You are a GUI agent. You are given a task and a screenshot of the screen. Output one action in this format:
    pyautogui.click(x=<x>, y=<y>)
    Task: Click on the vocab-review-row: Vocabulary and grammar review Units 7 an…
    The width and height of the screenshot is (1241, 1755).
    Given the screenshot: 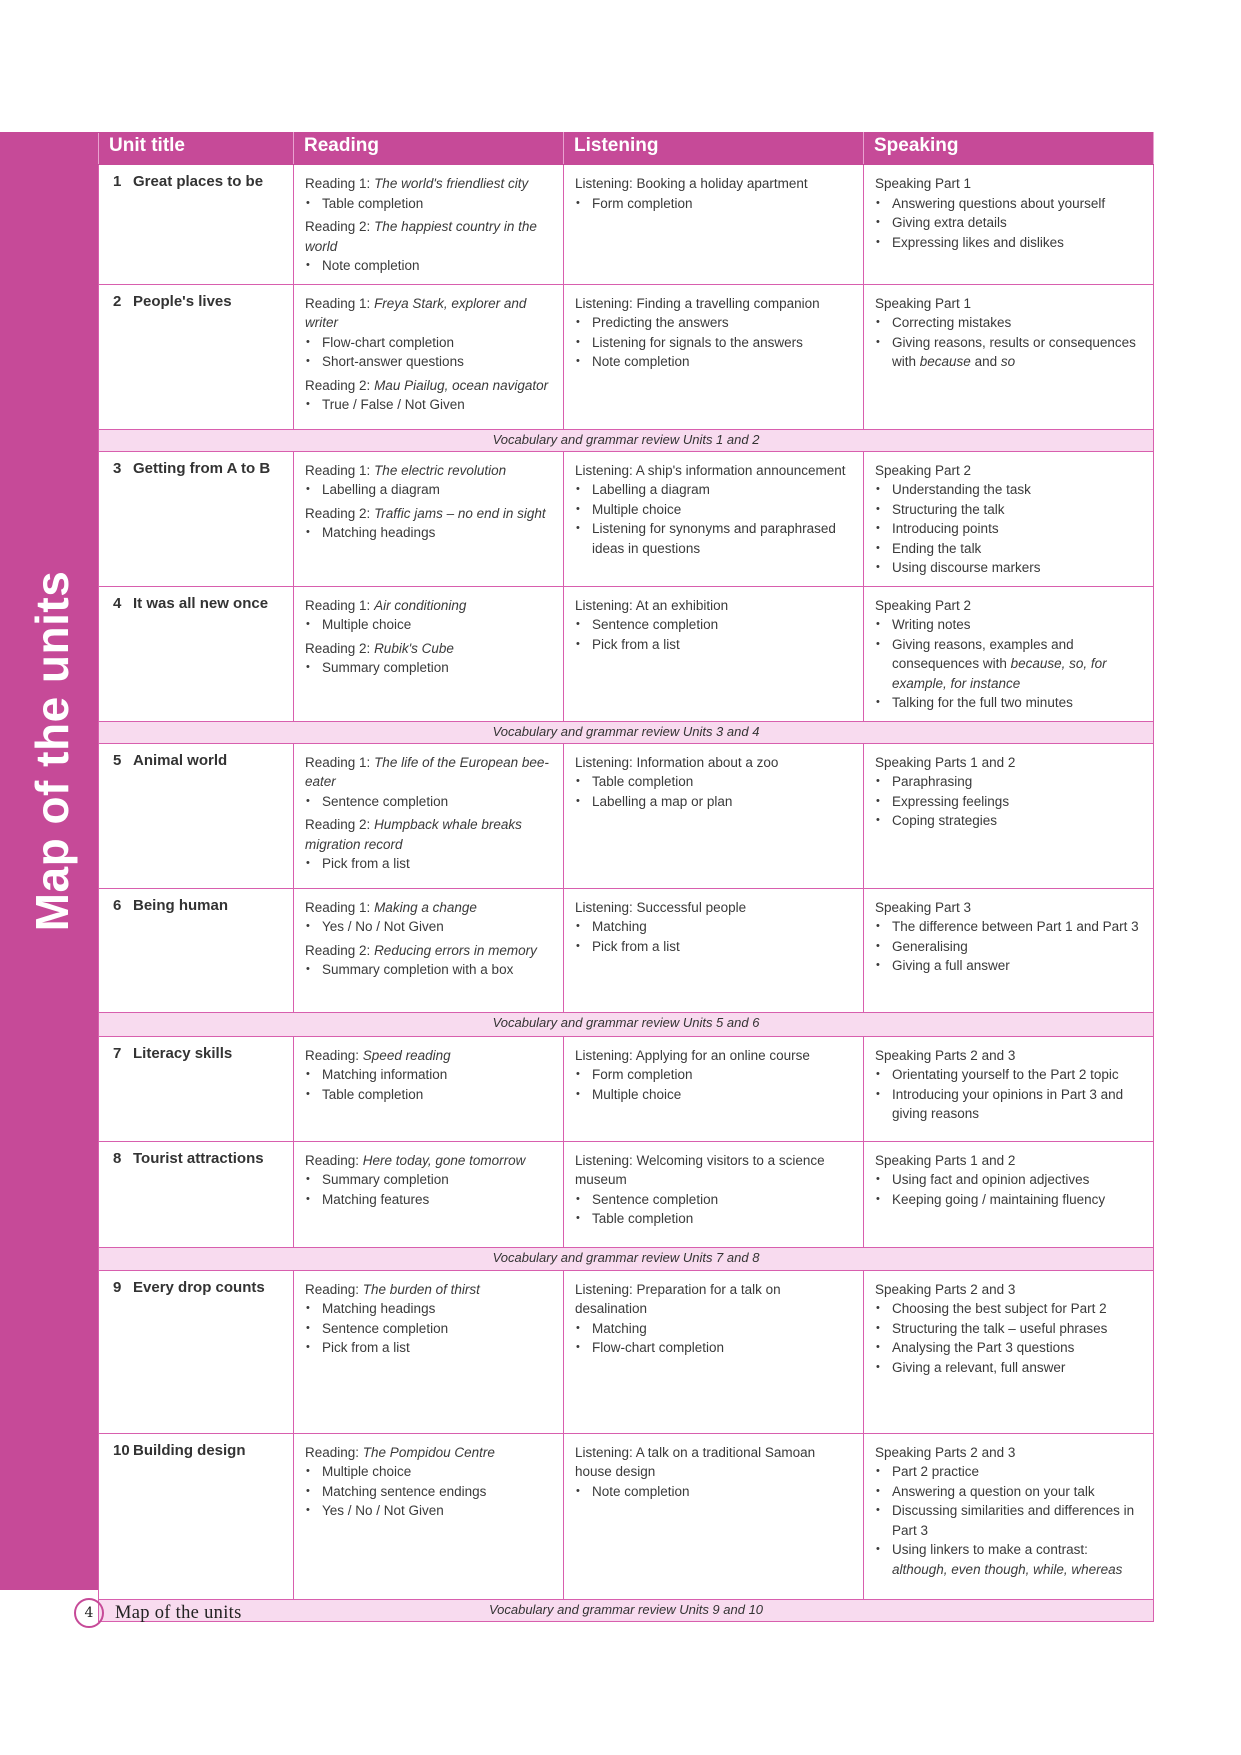 What is the action you would take?
    pyautogui.click(x=626, y=1258)
    